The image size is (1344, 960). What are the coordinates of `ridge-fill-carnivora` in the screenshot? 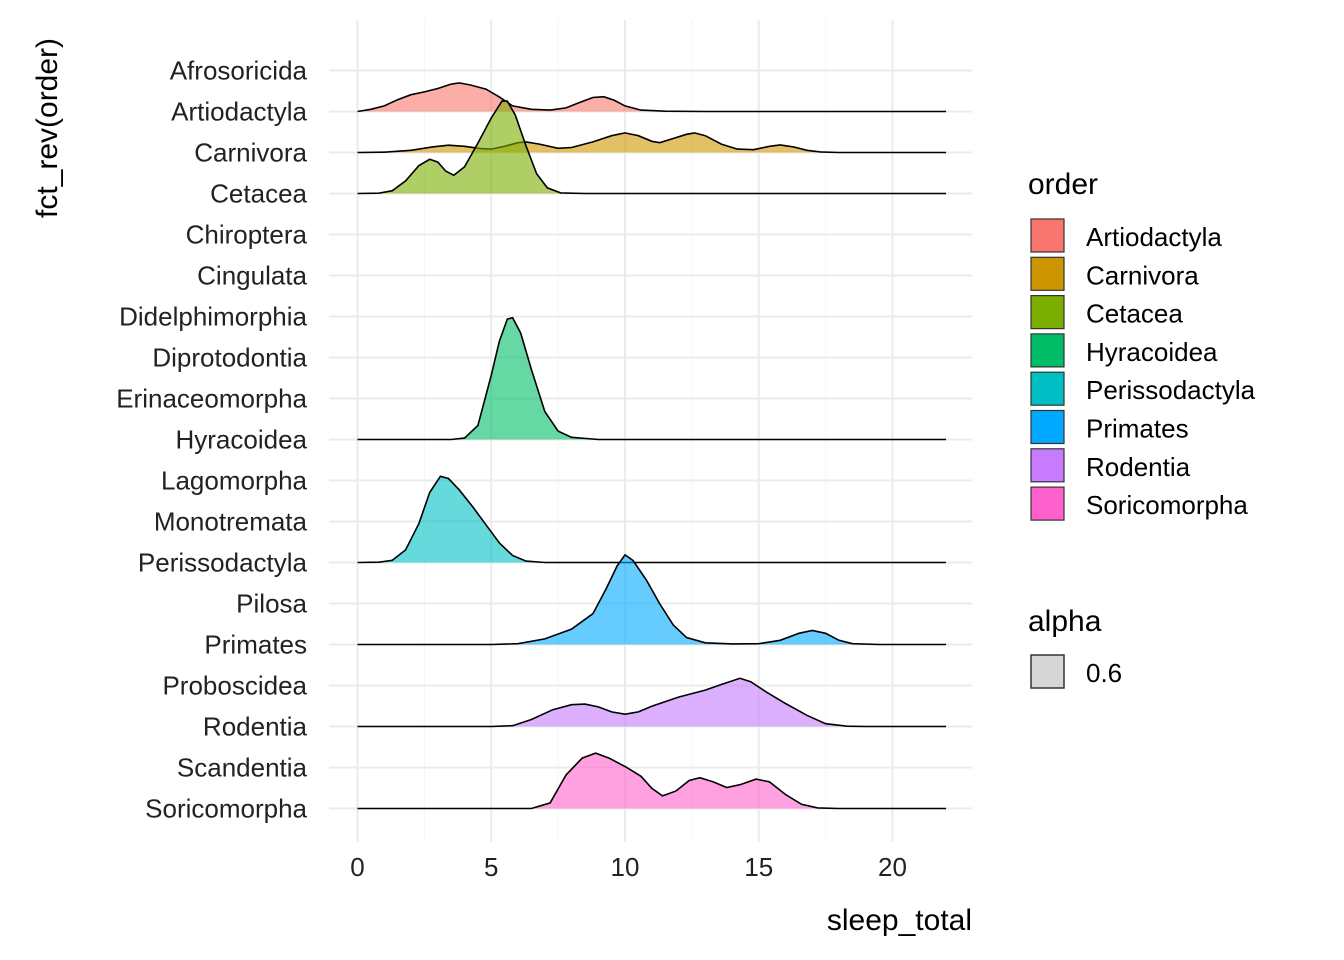 It's located at (651, 142).